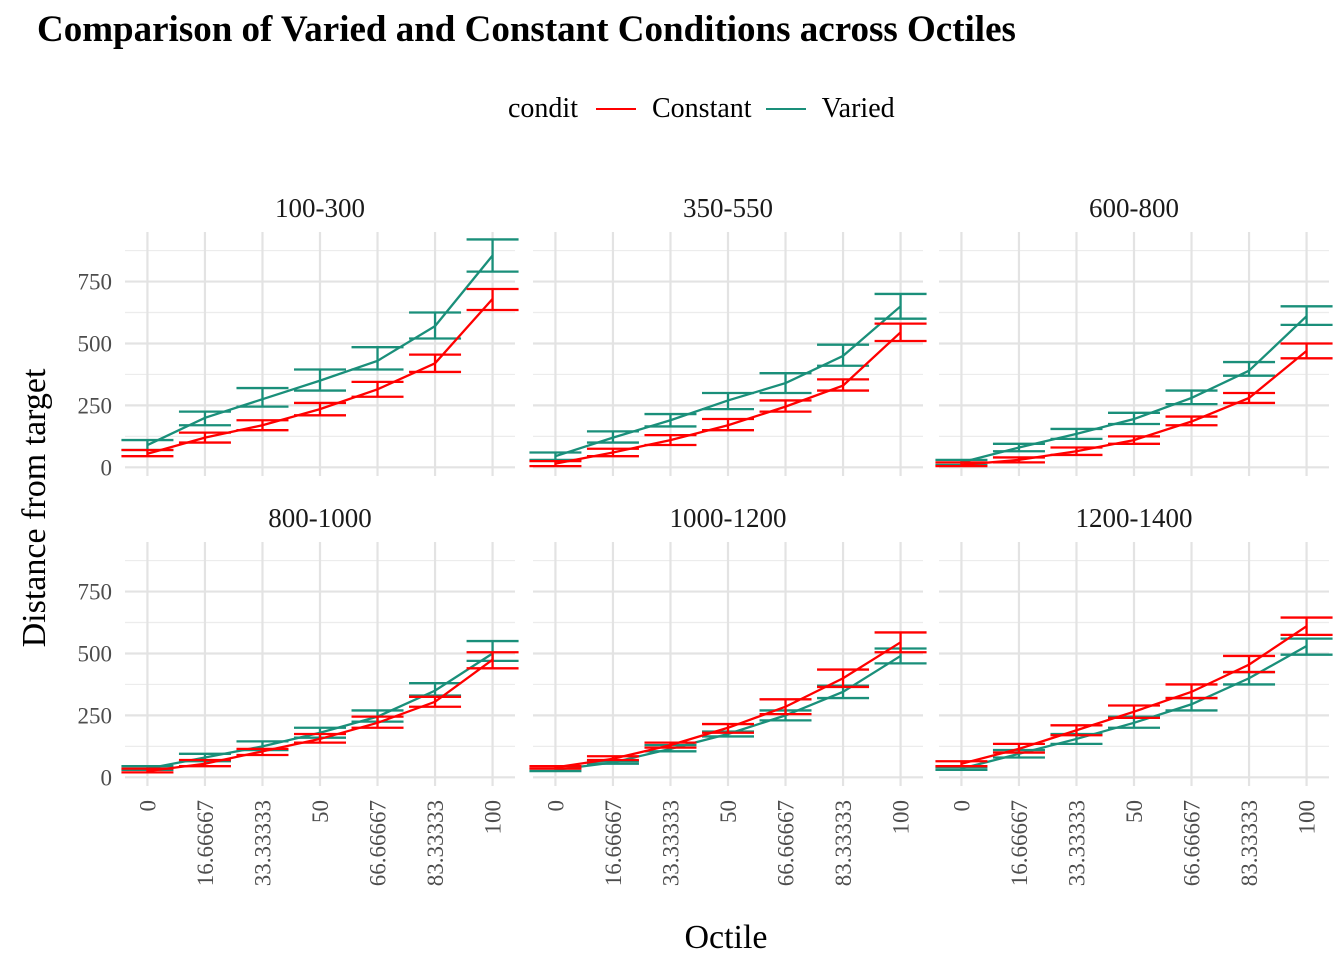 The height and width of the screenshot is (960, 1344). I want to click on legend-item-constant: Constant, so click(674, 109).